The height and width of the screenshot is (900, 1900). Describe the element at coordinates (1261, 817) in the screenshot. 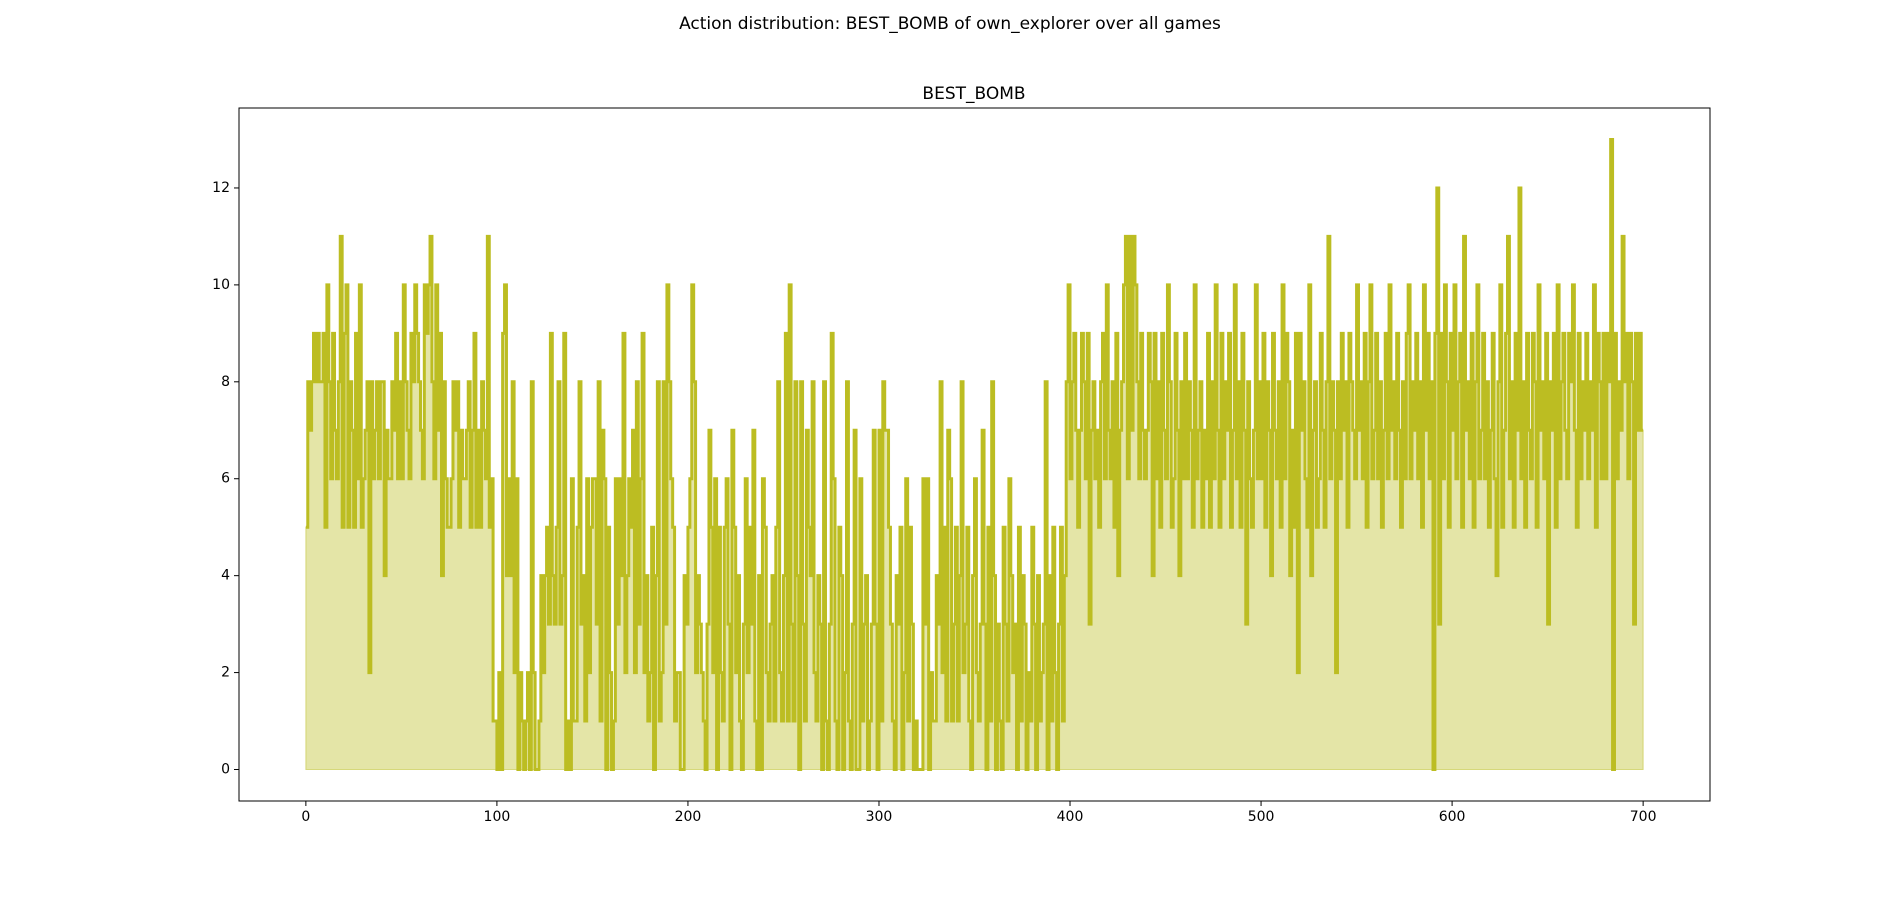

I see `x-tick-label: 500` at that location.